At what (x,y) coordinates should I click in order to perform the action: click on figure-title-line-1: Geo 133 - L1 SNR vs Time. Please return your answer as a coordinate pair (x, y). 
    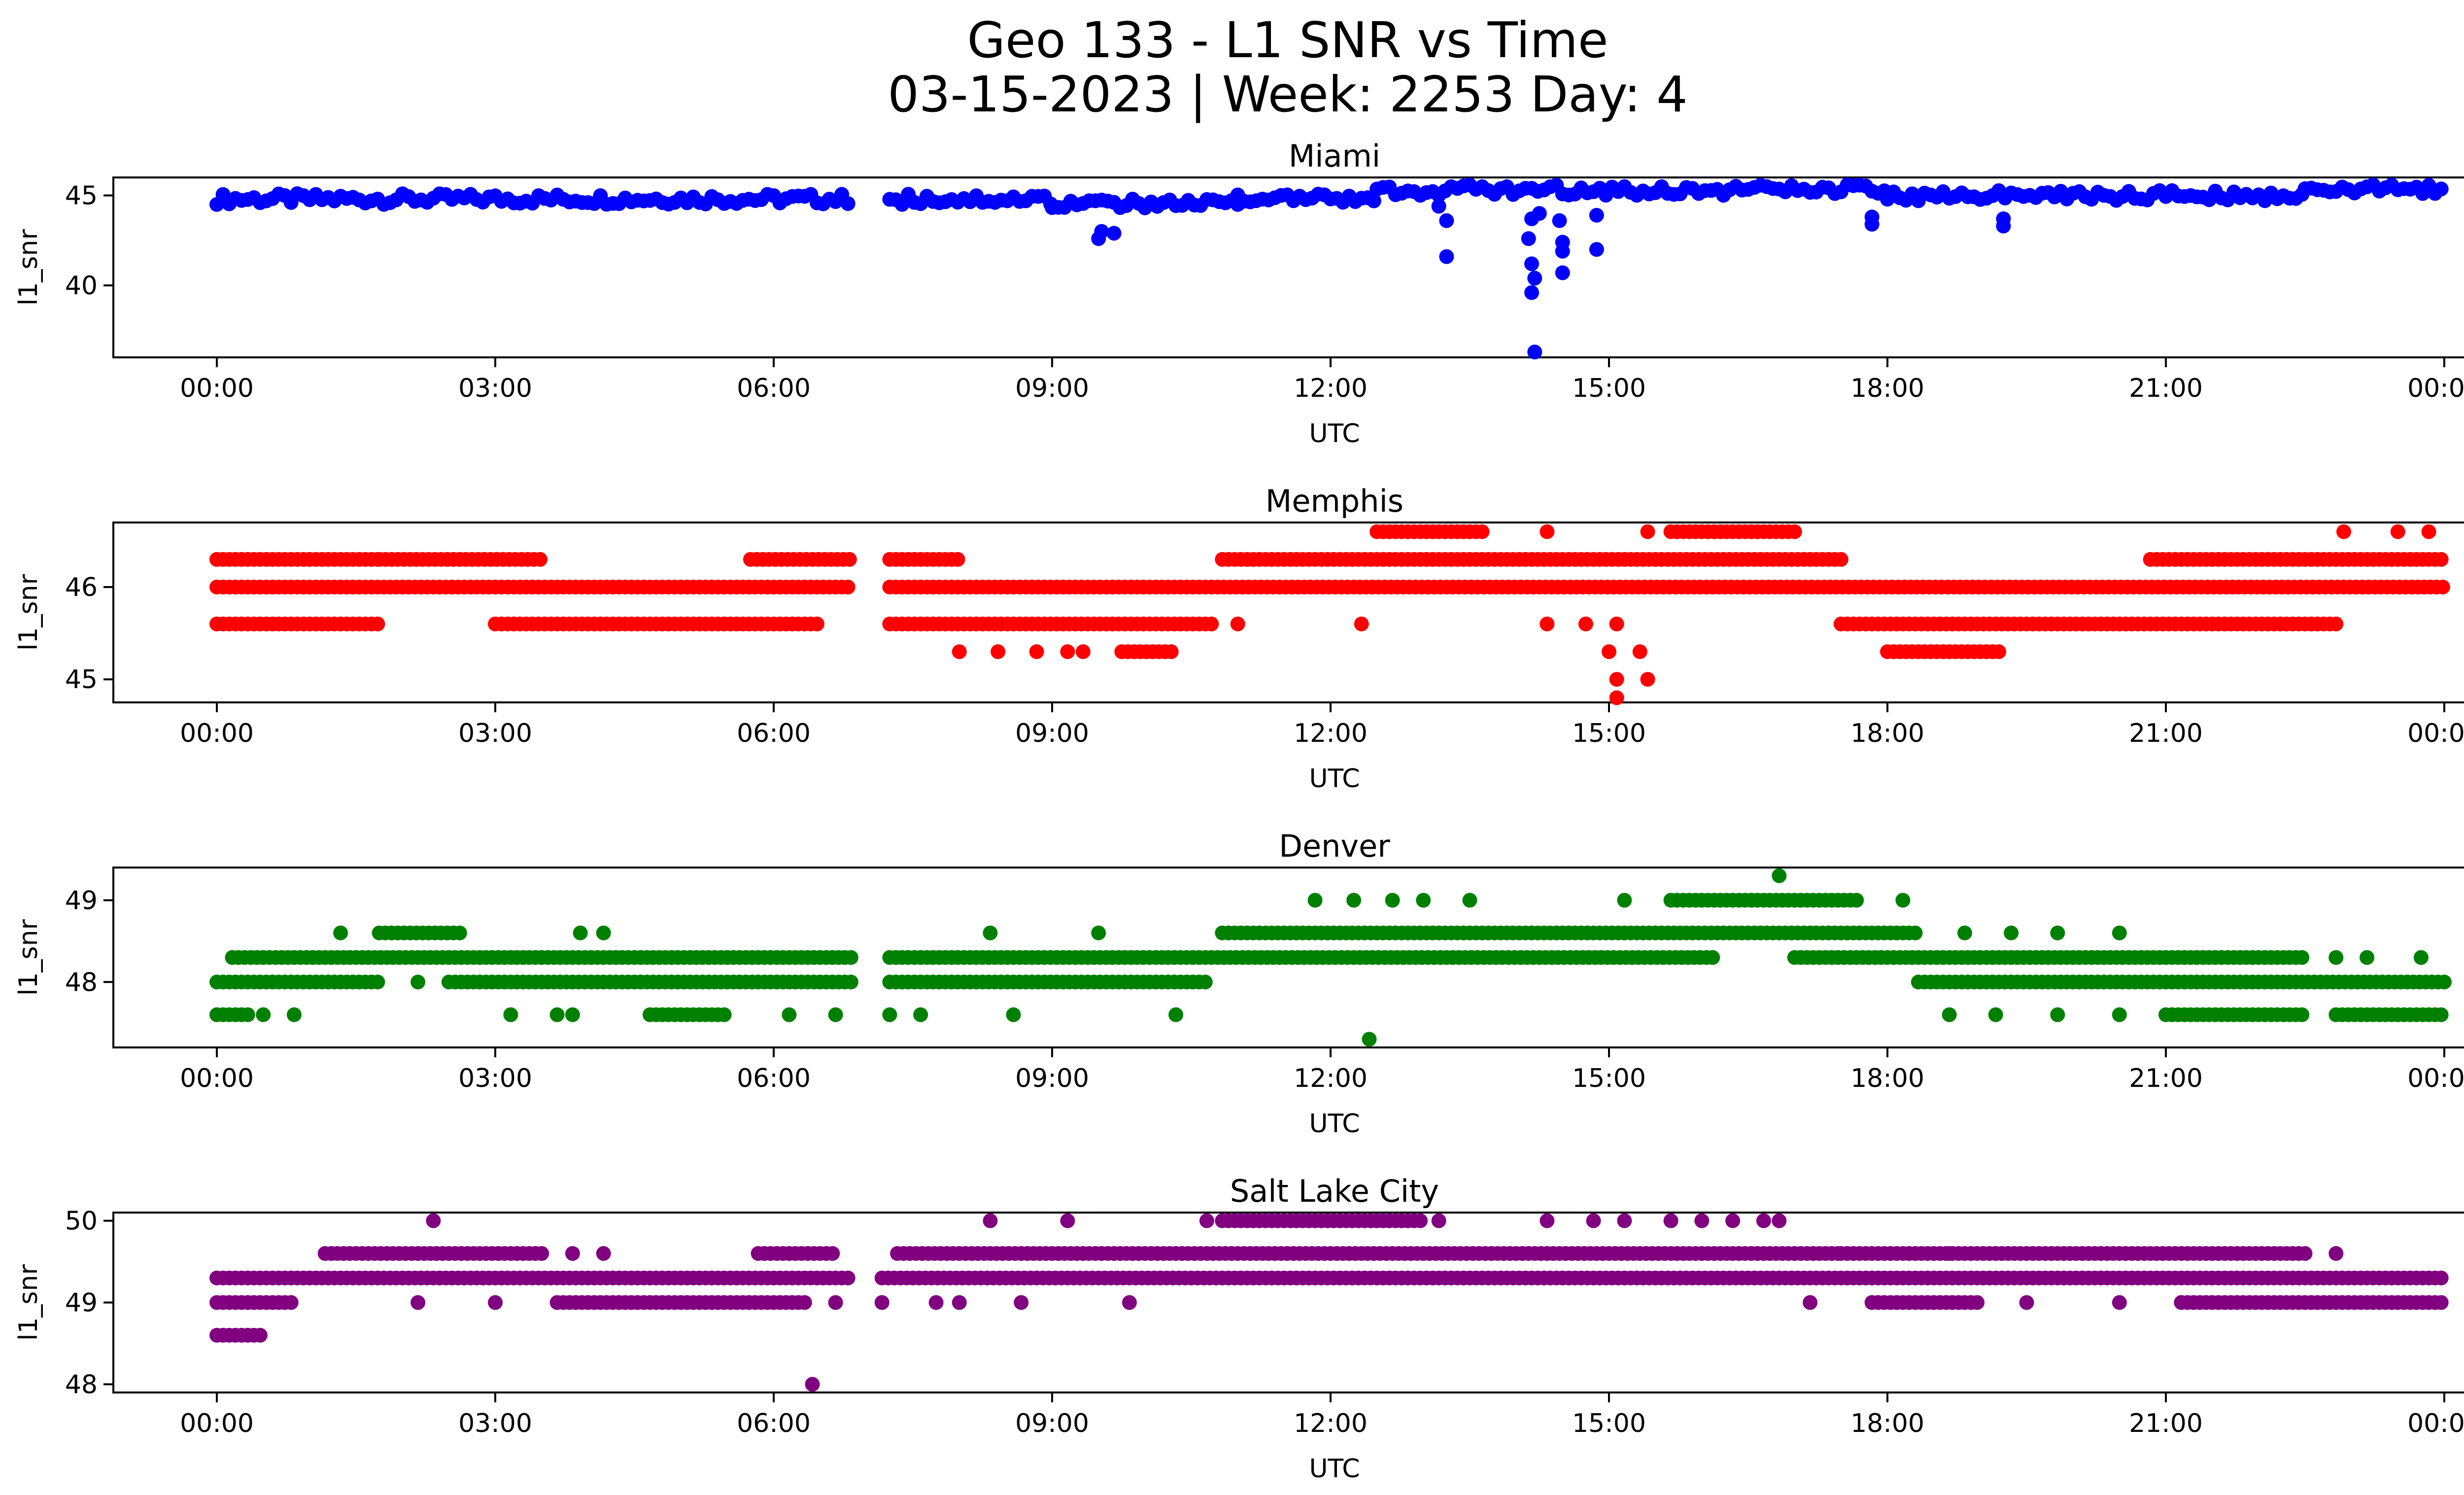
    Looking at the image, I should click on (1287, 40).